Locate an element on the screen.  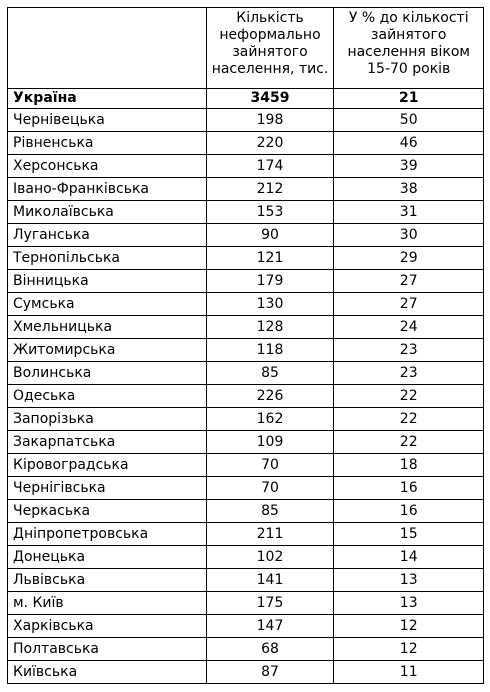
table-row: Луганська 90 30 is located at coordinates (245, 235).